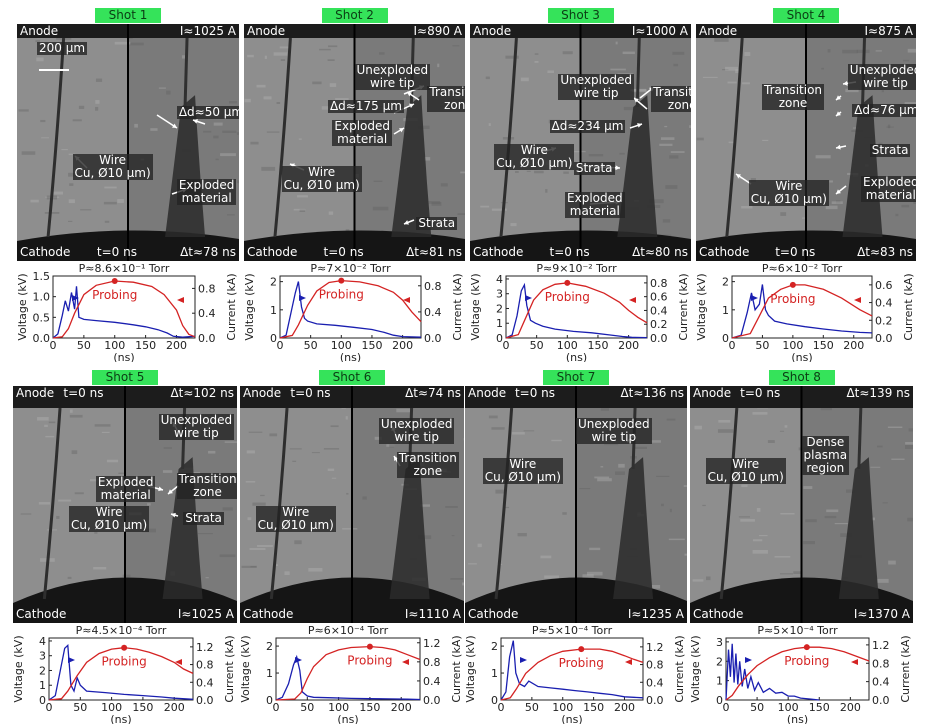 The image size is (932, 728). What do you see at coordinates (795, 252) in the screenshot?
I see `time-label: t=0 ns` at bounding box center [795, 252].